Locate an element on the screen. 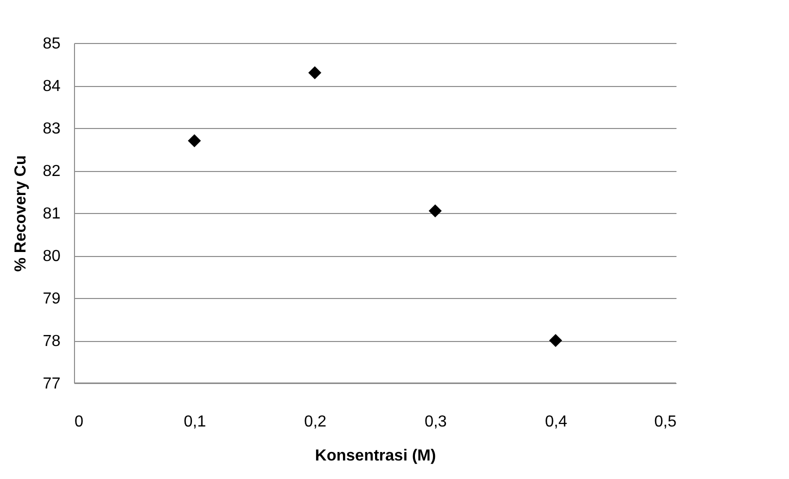  x-tick-label: 0,5 is located at coordinates (665, 422).